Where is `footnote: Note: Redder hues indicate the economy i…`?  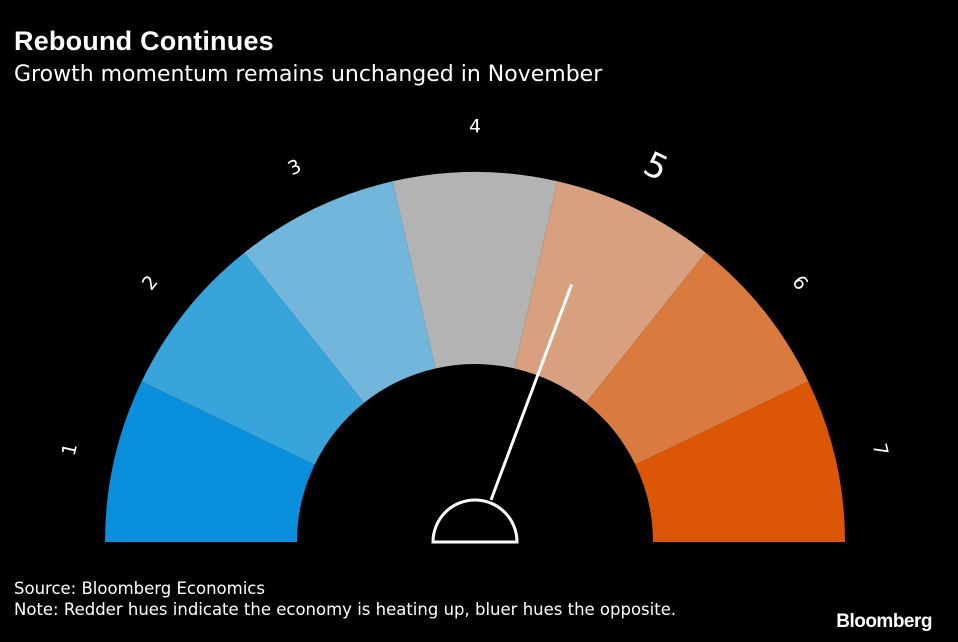 footnote: Note: Redder hues indicate the economy i… is located at coordinates (345, 609).